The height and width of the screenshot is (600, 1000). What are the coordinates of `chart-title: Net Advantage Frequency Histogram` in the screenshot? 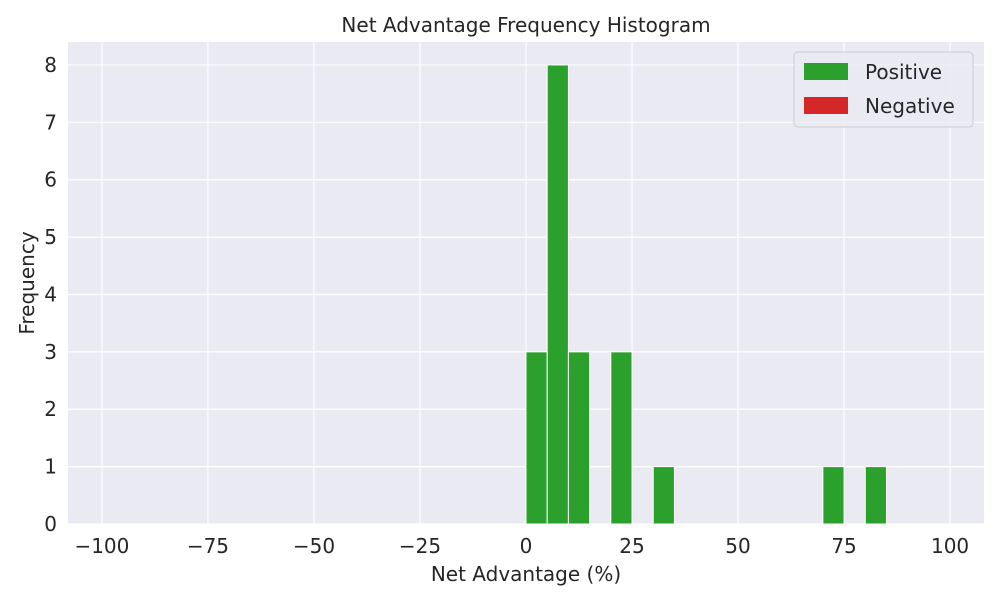 It's located at (525, 25).